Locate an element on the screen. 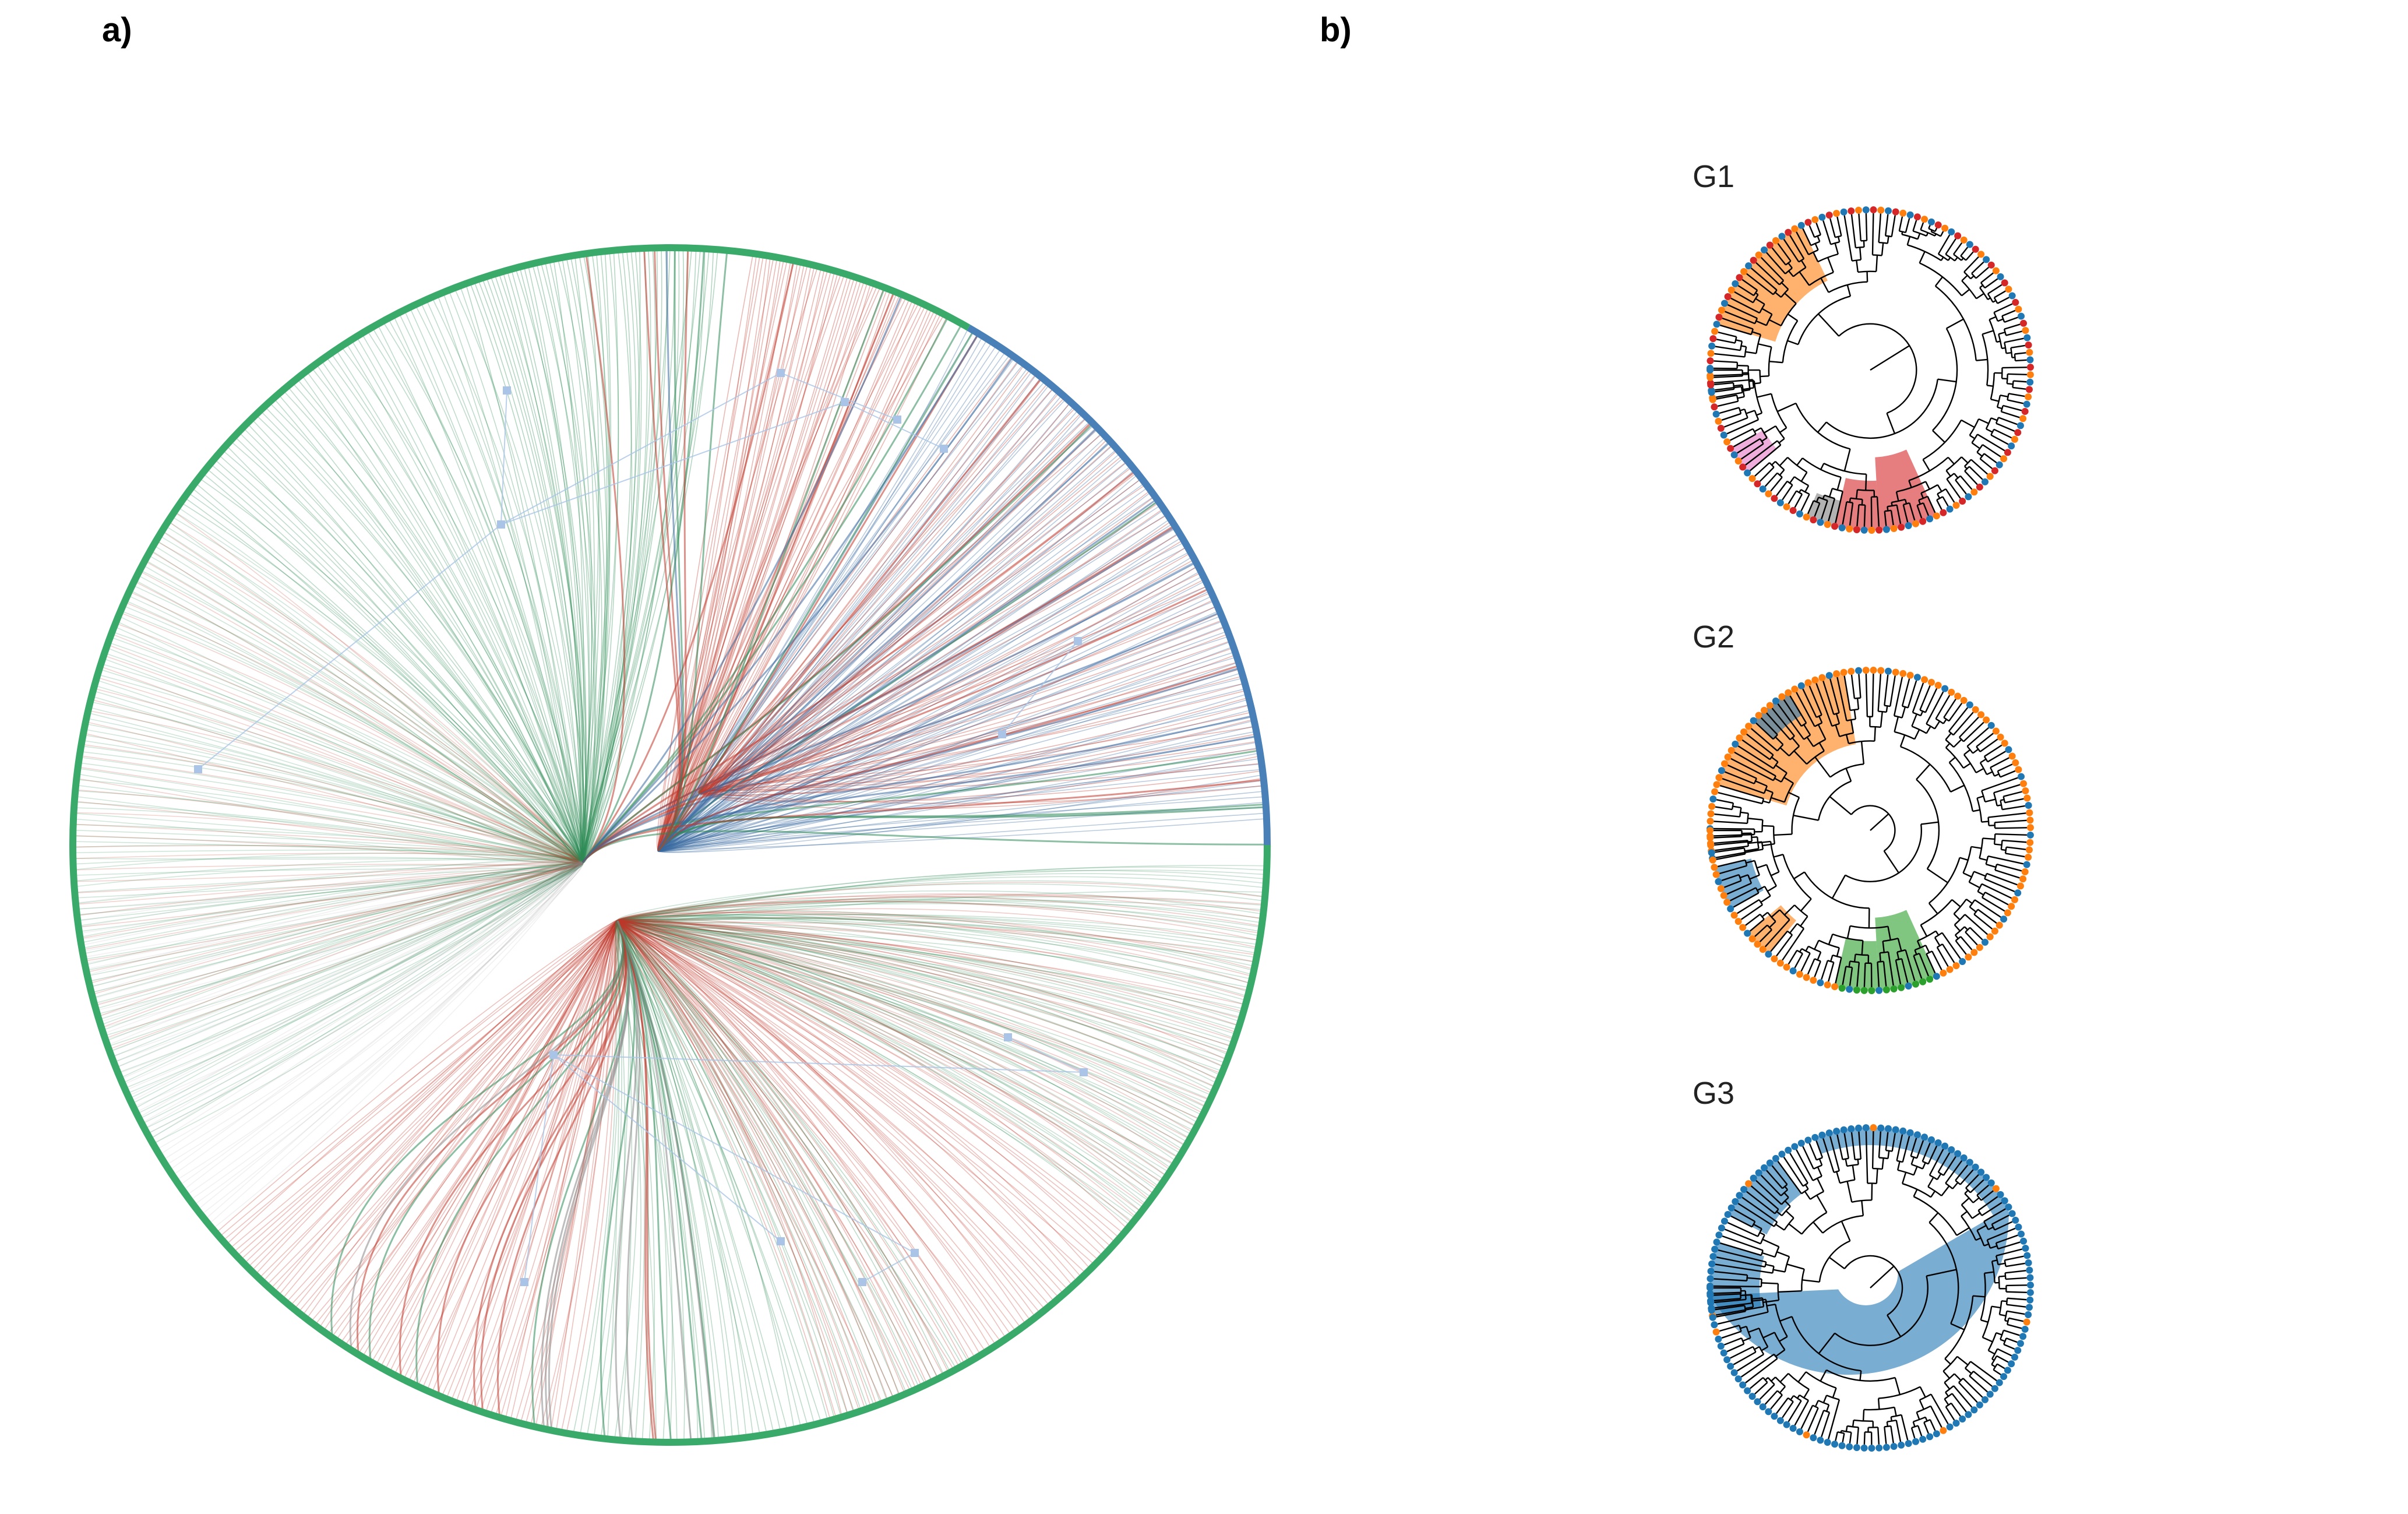 The image size is (2408, 1514). panel-a-label: a) is located at coordinates (117, 30).